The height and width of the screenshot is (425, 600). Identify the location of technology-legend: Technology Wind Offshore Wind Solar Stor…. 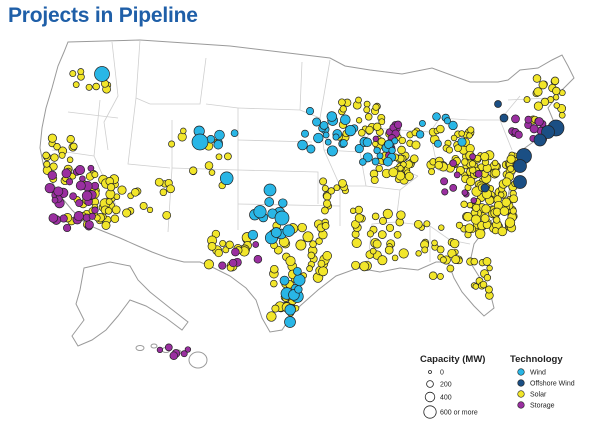
(542, 382).